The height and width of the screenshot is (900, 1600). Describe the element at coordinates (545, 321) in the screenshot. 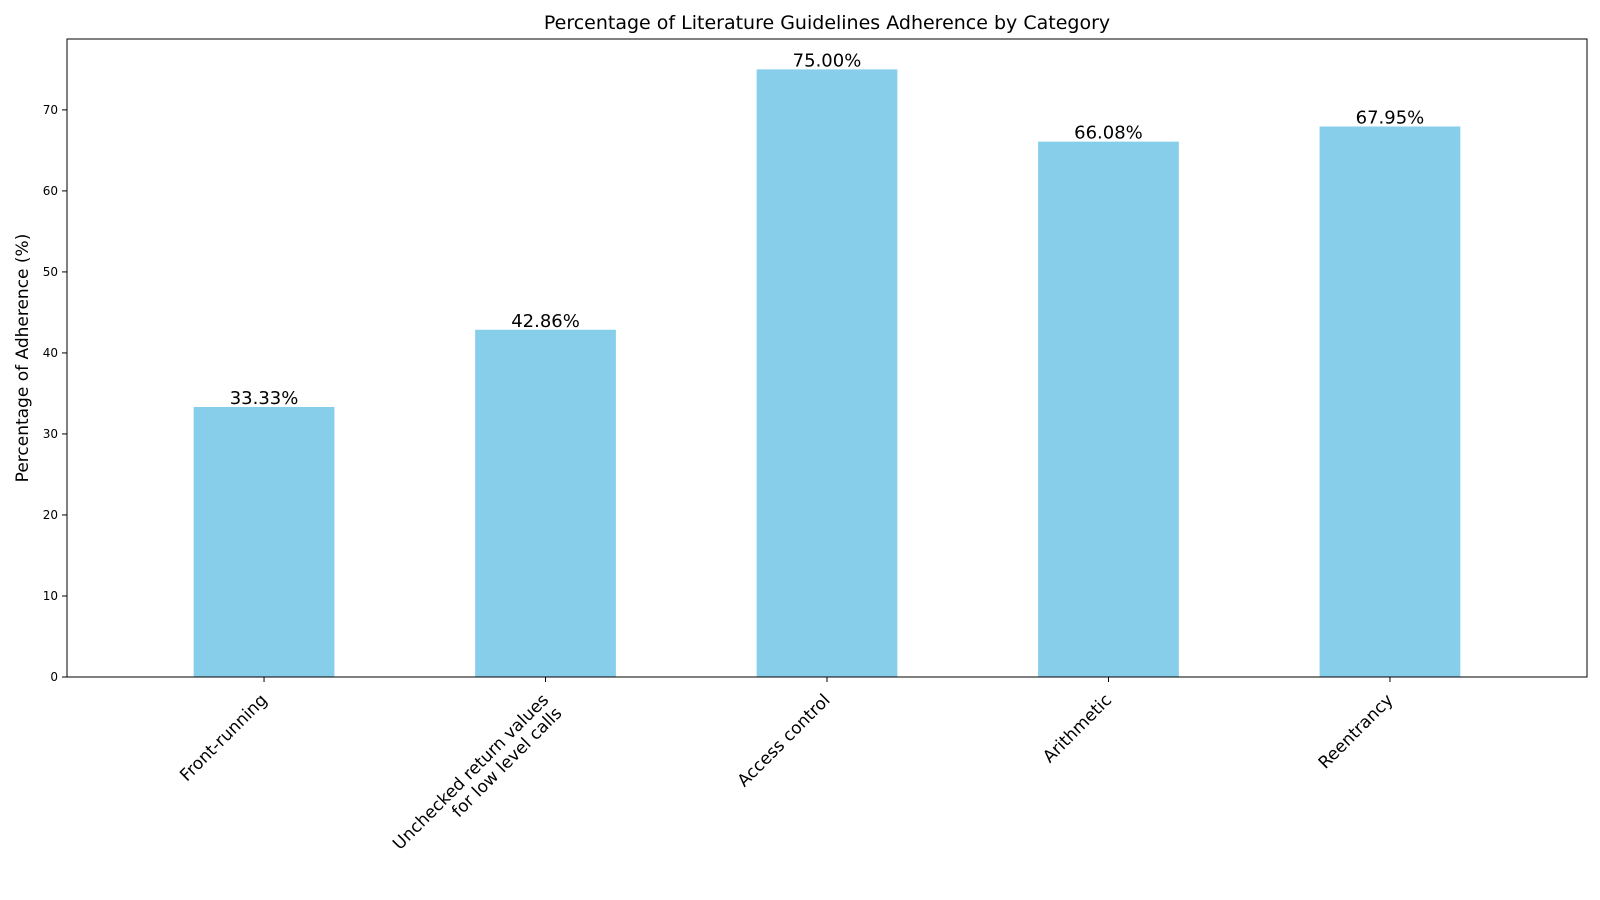

I see `data-label-1: 42.86%` at that location.